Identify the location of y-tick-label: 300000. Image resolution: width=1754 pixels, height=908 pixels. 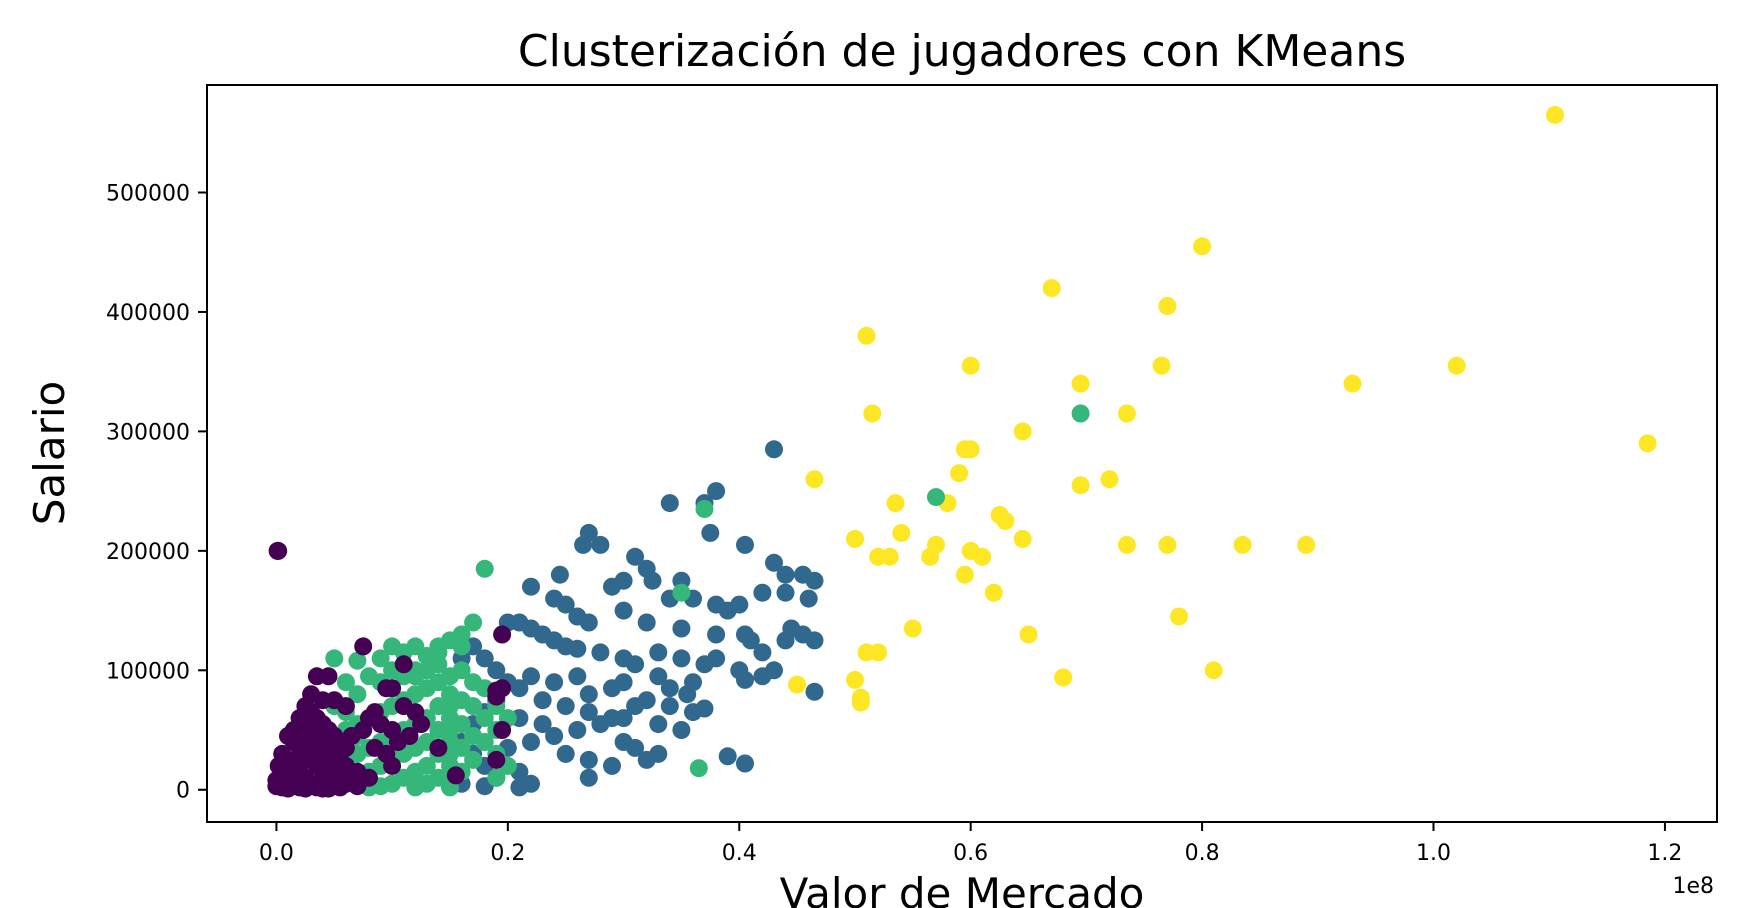
(148, 432).